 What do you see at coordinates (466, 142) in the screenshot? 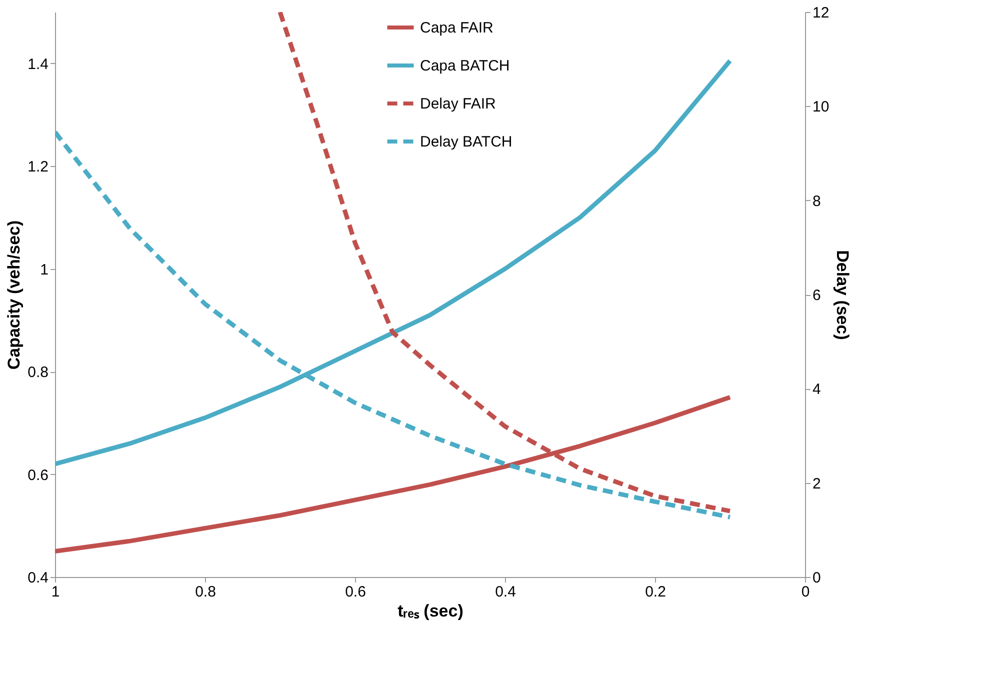
I see `legend-label: Delay BATCH` at bounding box center [466, 142].